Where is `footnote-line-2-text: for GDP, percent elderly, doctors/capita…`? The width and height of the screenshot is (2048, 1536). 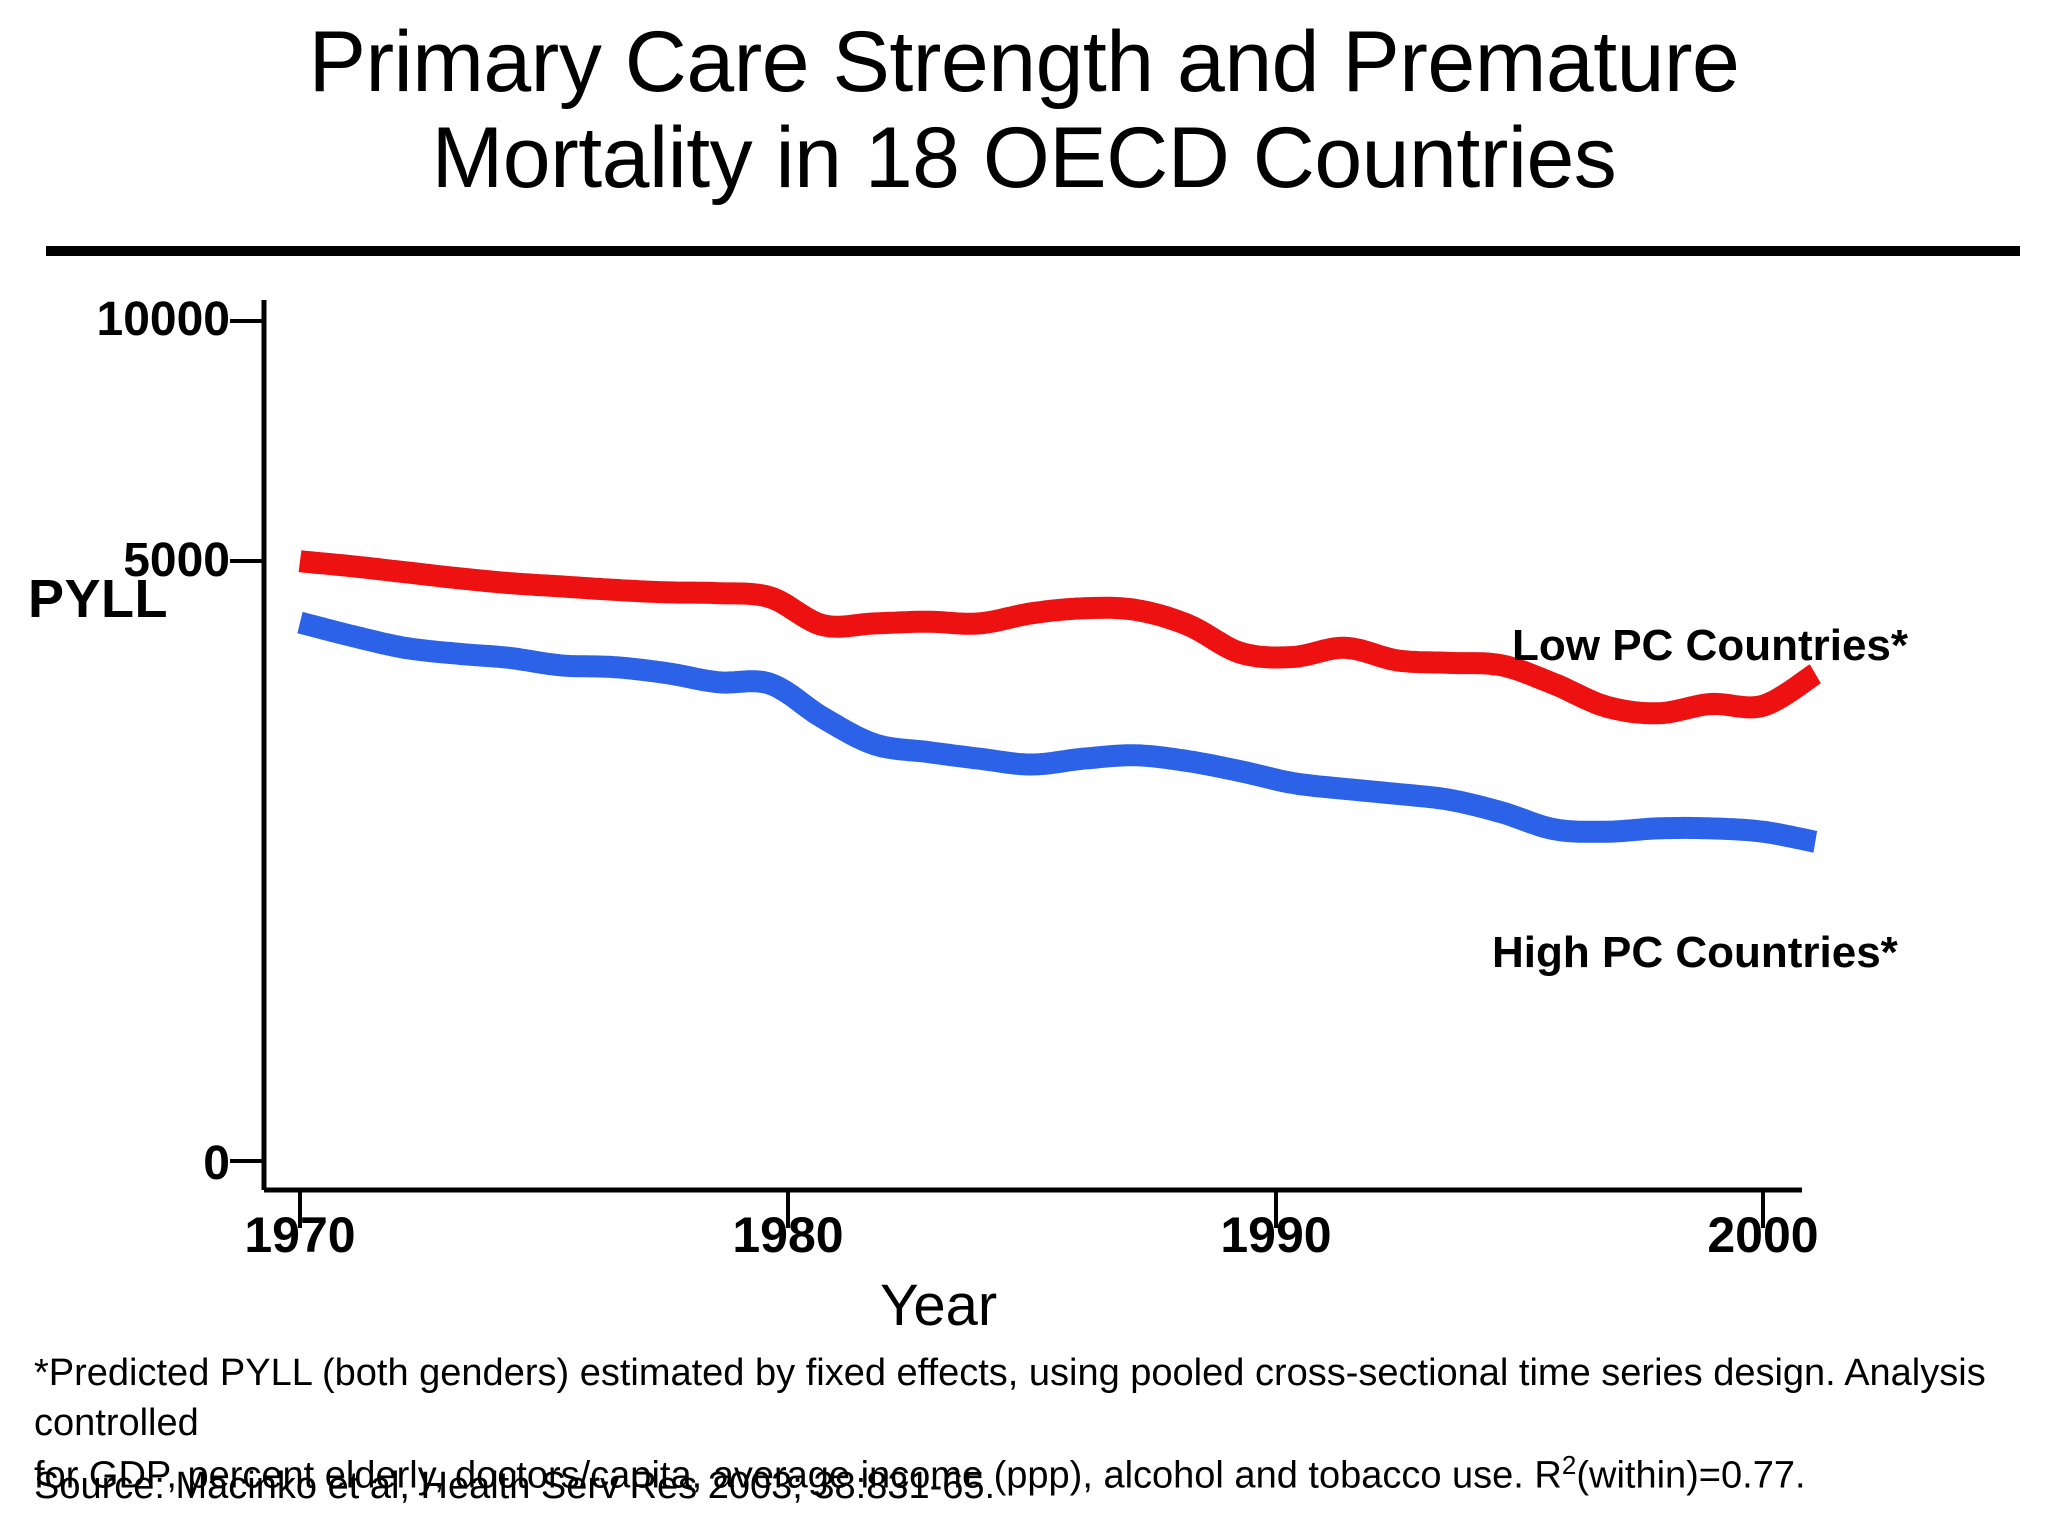
footnote-line-2-text: for GDP, percent elderly, doctors/capita… is located at coordinates (798, 1475).